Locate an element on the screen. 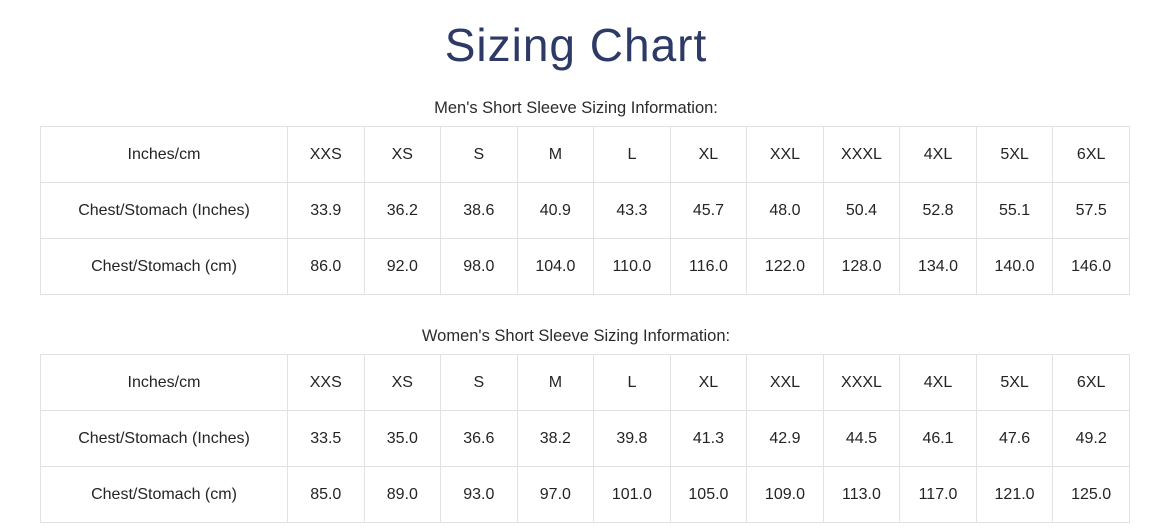  measurement-value-cell: 109.0 is located at coordinates (785, 494).